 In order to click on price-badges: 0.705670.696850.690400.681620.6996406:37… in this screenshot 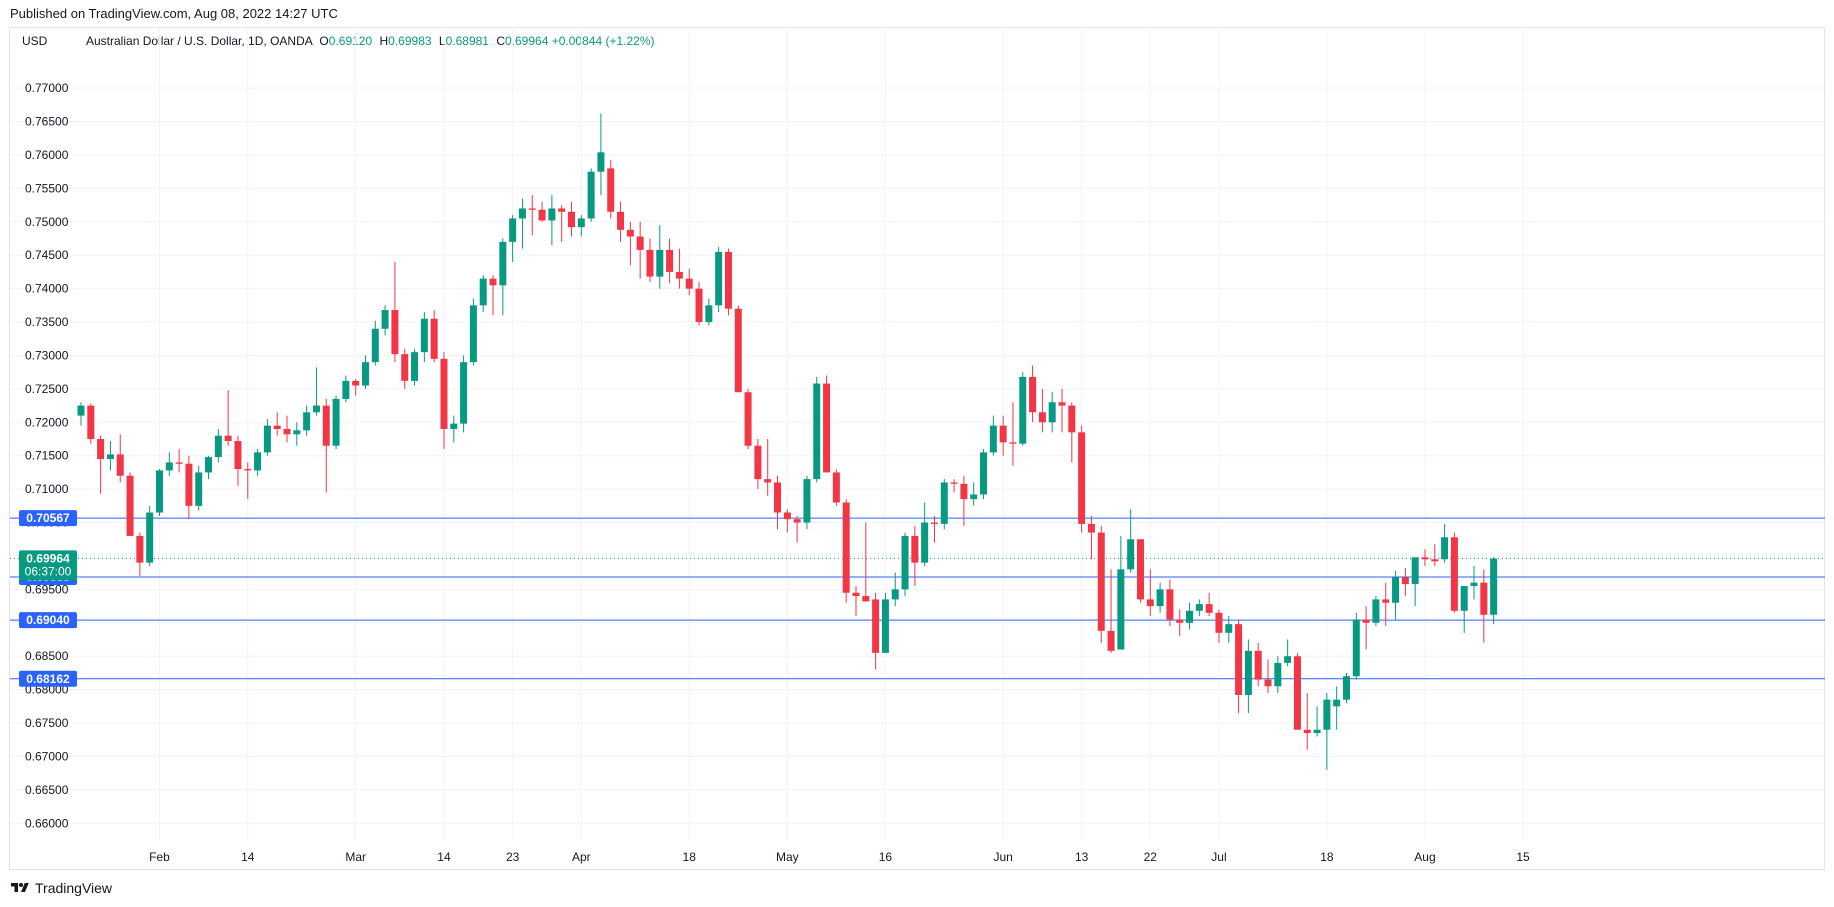, I will do `click(48, 598)`.